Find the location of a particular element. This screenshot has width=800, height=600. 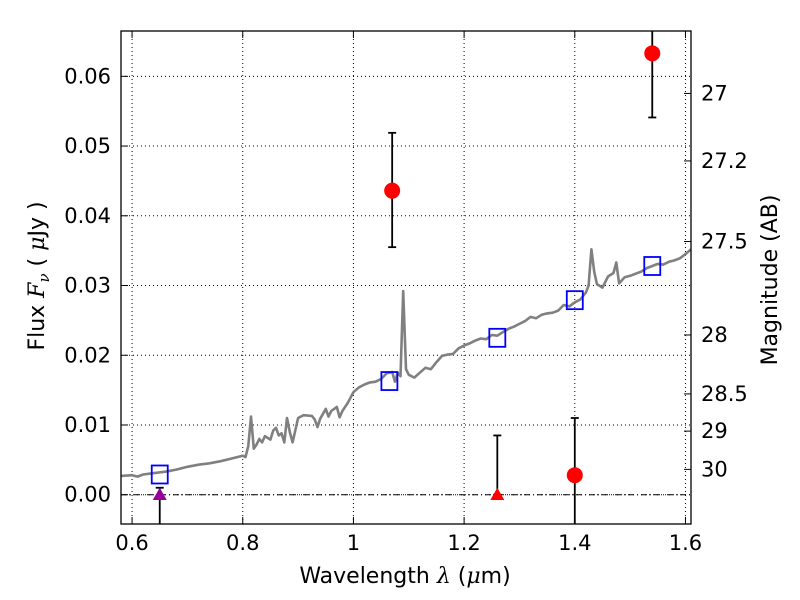

y-tick-label: 0.03 is located at coordinates (87, 286).